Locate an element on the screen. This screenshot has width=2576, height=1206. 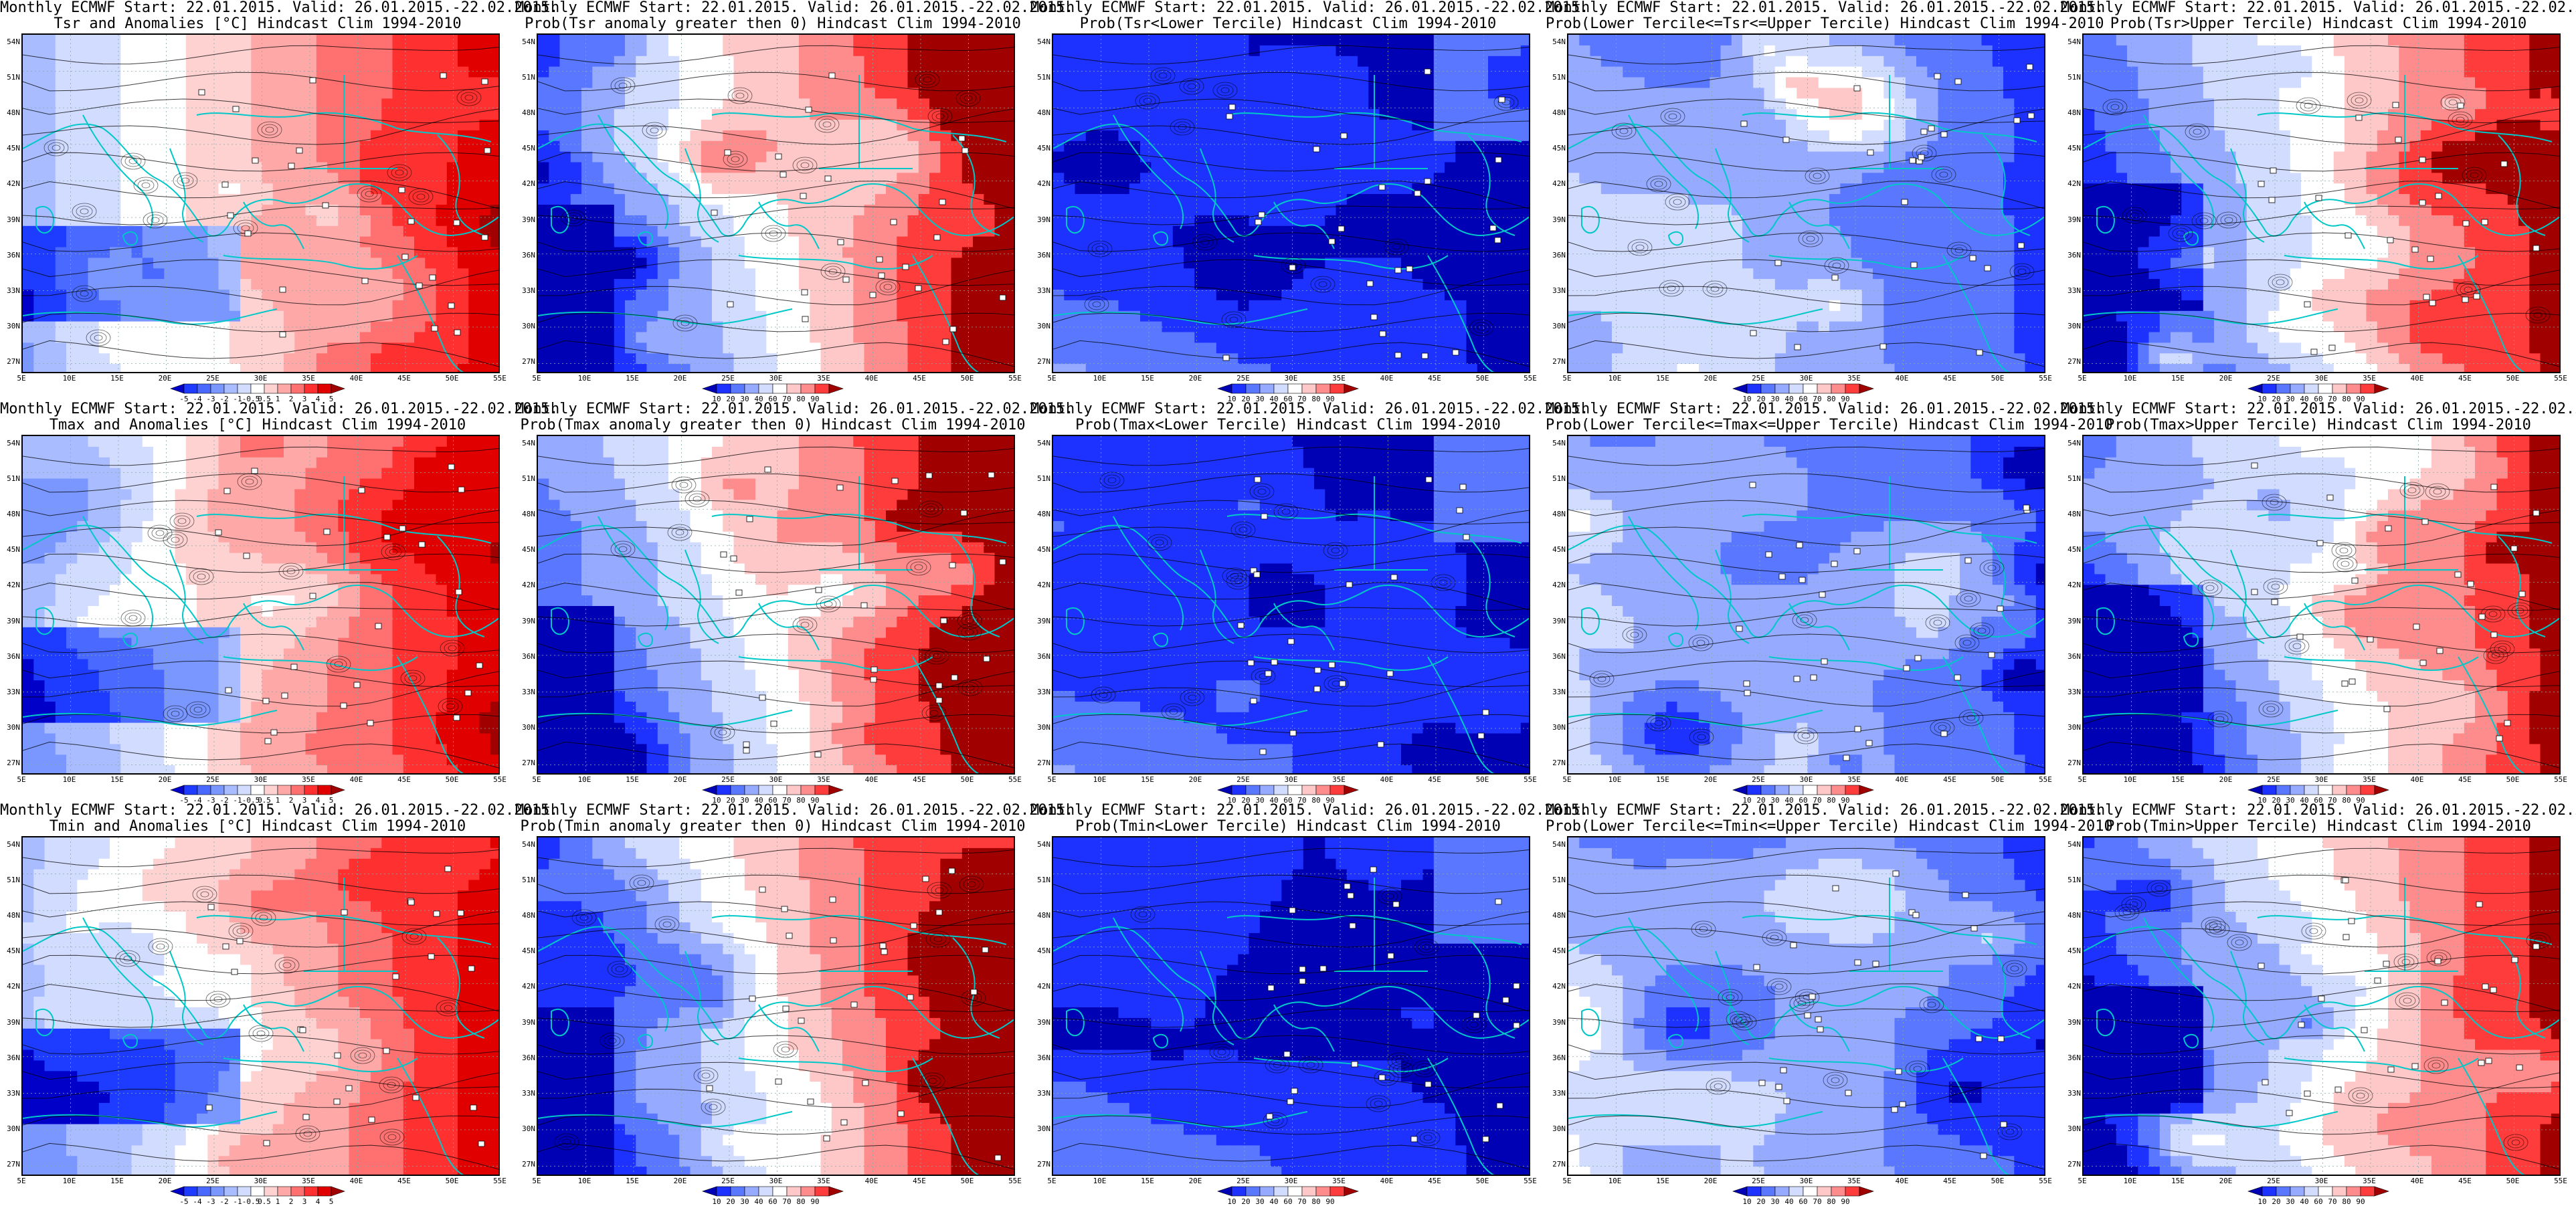
colorbar-tick-label: 80 is located at coordinates (800, 1201).